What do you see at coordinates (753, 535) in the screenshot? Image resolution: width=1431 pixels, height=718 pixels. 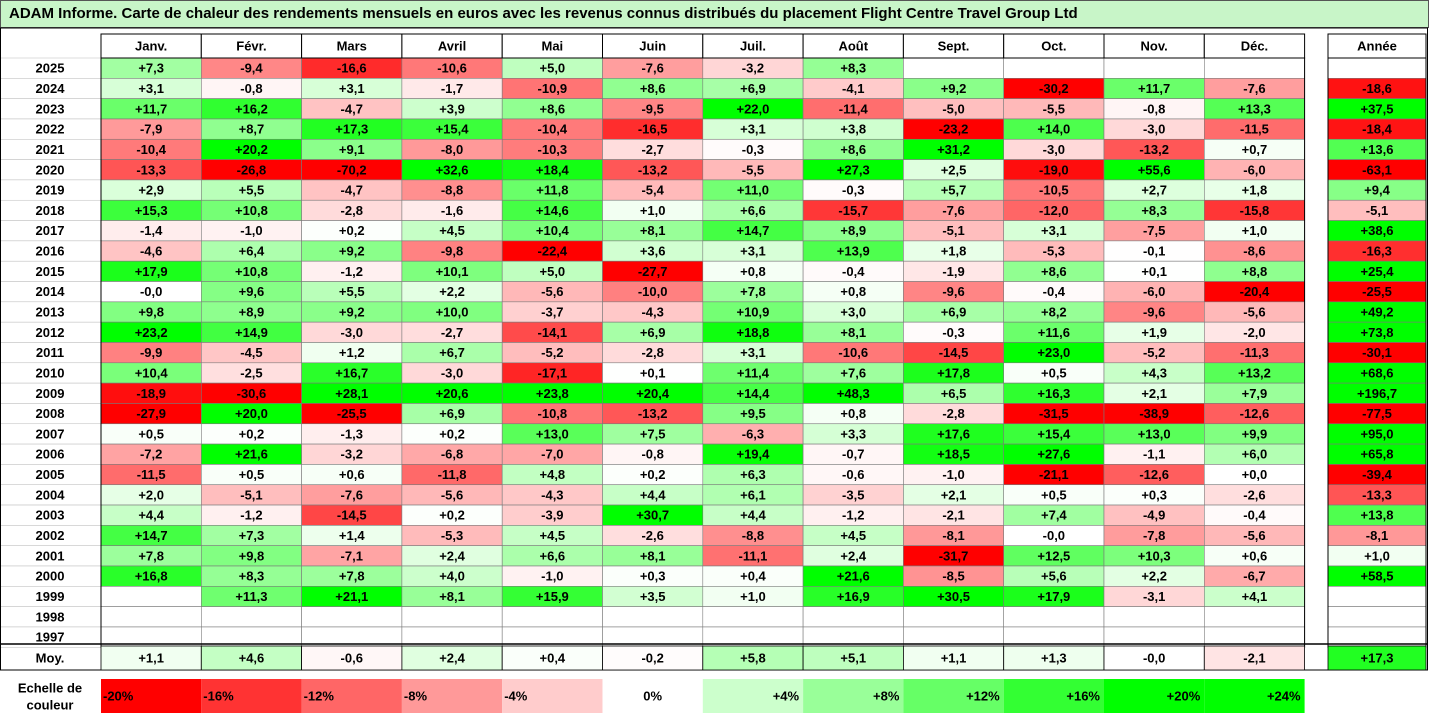 I see `heat-cell-value: -8,8` at bounding box center [753, 535].